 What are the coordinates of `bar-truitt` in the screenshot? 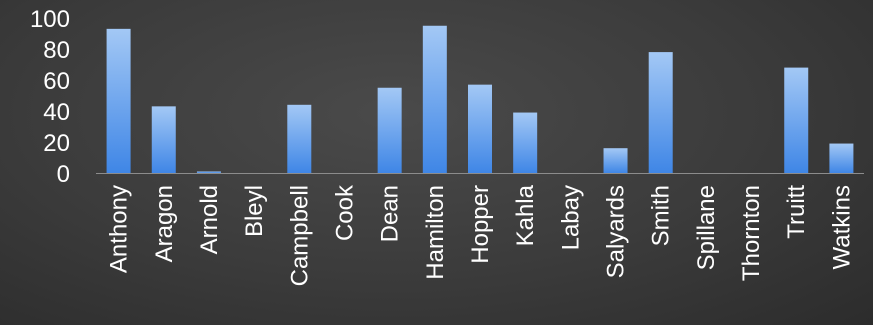 It's located at (796, 120).